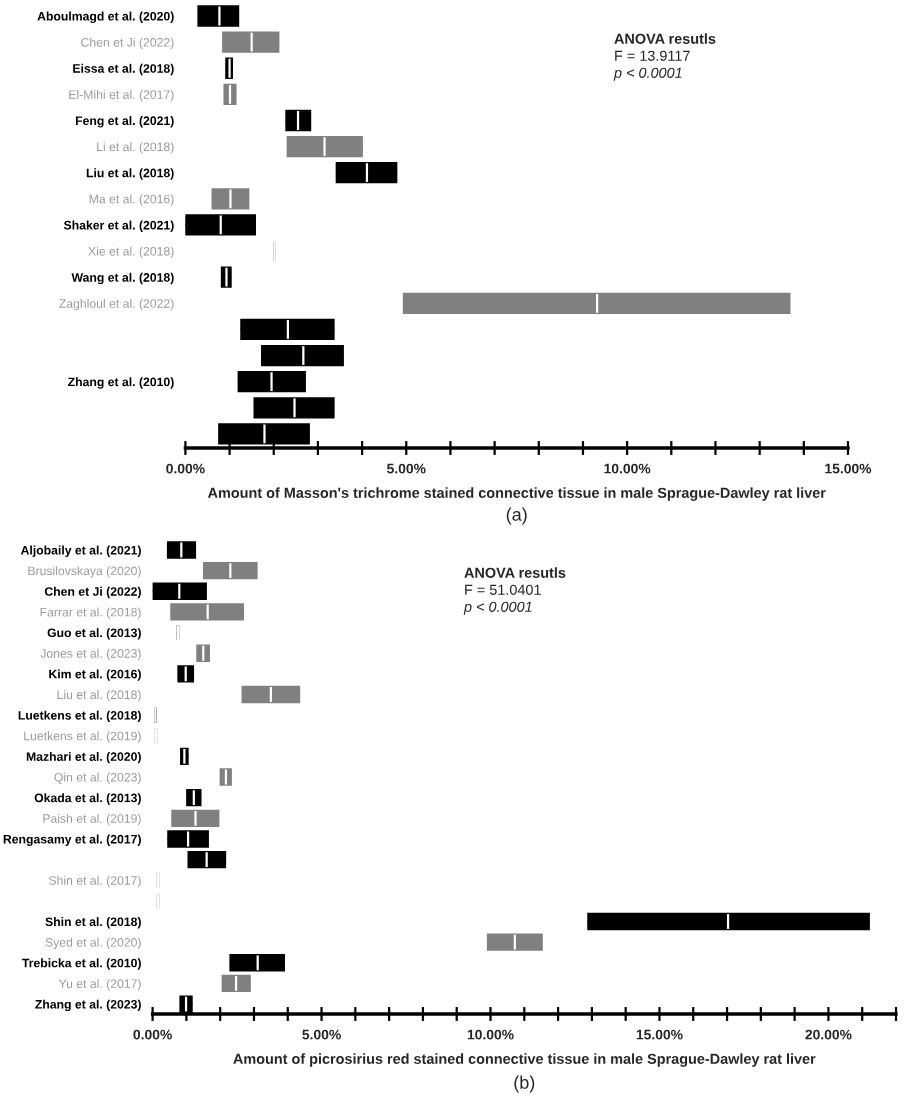  Describe the element at coordinates (516, 516) in the screenshot. I see `text: (a)` at that location.